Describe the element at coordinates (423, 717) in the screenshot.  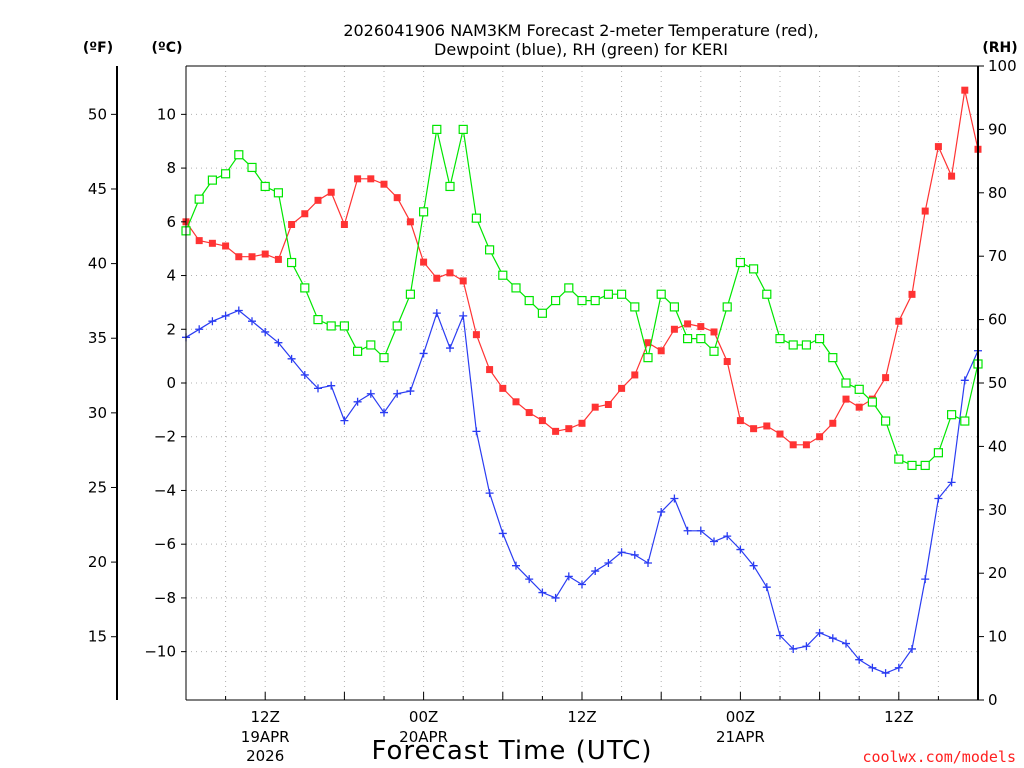
I see `time-tick-label: 00Z` at that location.